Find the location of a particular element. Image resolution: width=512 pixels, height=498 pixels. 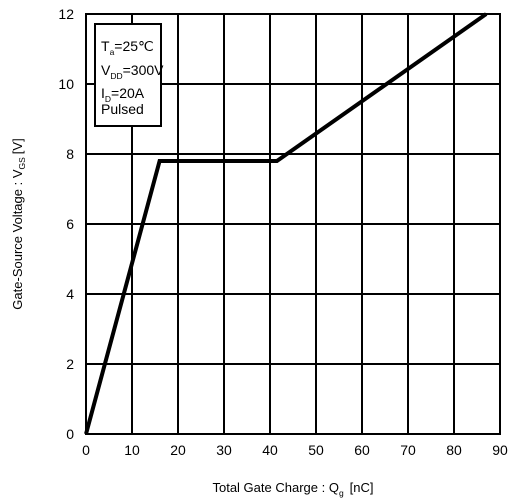

annotation-vdd: VDD=300V is located at coordinates (132, 71).